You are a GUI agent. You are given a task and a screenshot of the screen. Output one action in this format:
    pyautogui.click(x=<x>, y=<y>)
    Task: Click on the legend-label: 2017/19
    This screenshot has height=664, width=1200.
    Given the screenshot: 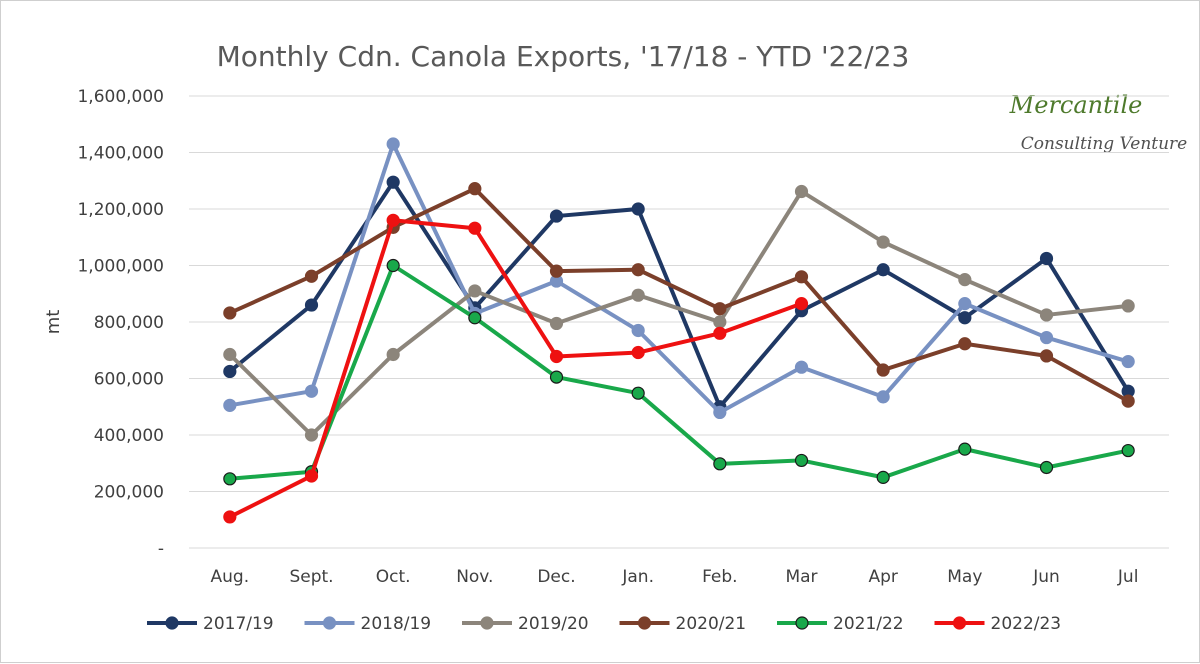 What is the action you would take?
    pyautogui.click(x=238, y=624)
    